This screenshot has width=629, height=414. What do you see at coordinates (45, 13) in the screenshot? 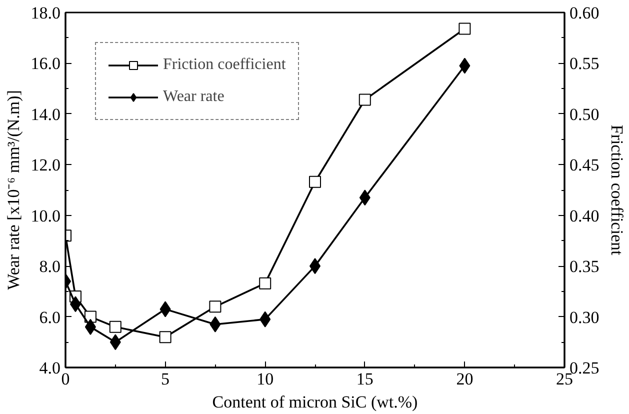
I see `y-tick-label: 18.0` at bounding box center [45, 13].